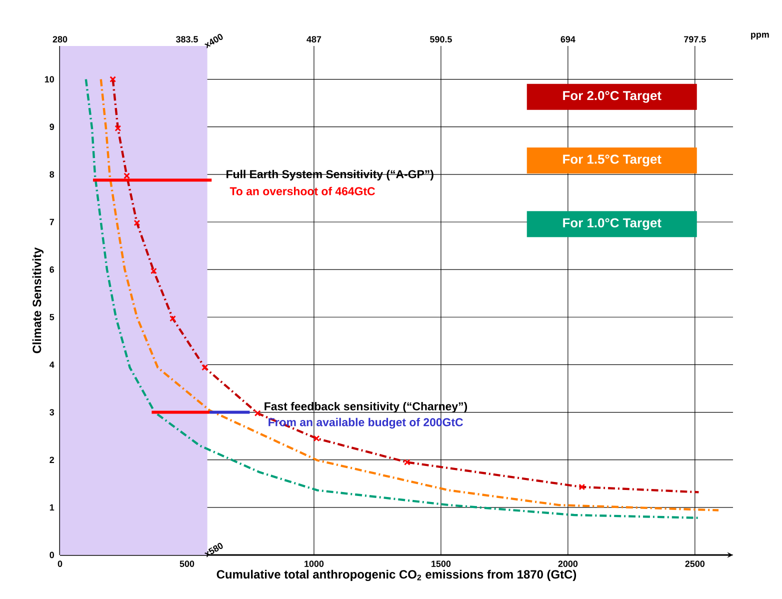  I want to click on y-tick-label: 9, so click(52, 127).